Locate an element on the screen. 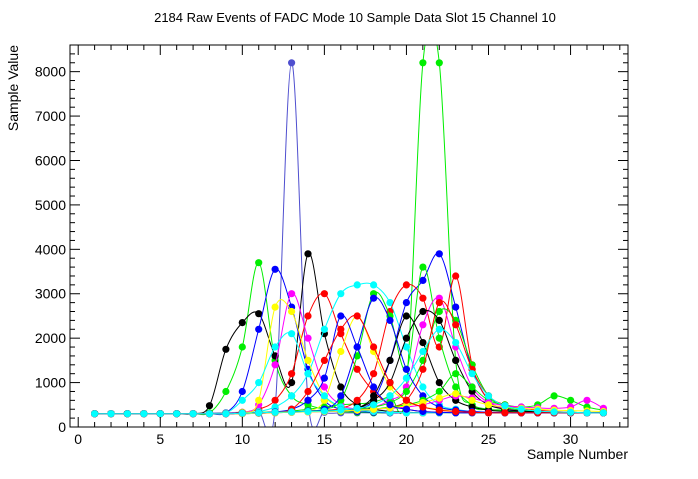  y-tick-label: 5000 is located at coordinates (50, 205).